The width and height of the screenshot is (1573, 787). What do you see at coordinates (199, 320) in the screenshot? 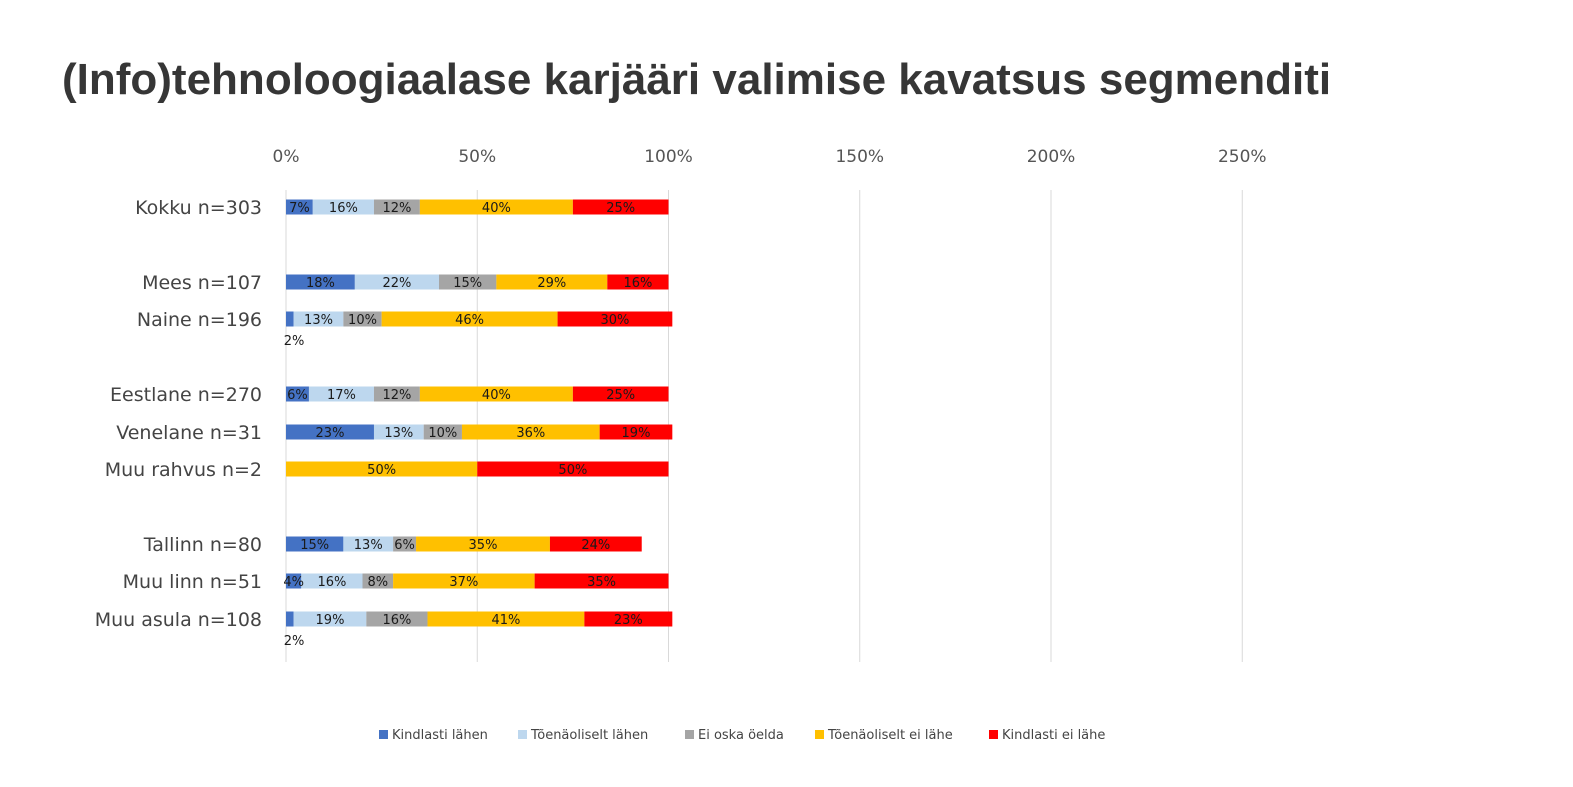
I see `category-label: Naine n=196` at bounding box center [199, 320].